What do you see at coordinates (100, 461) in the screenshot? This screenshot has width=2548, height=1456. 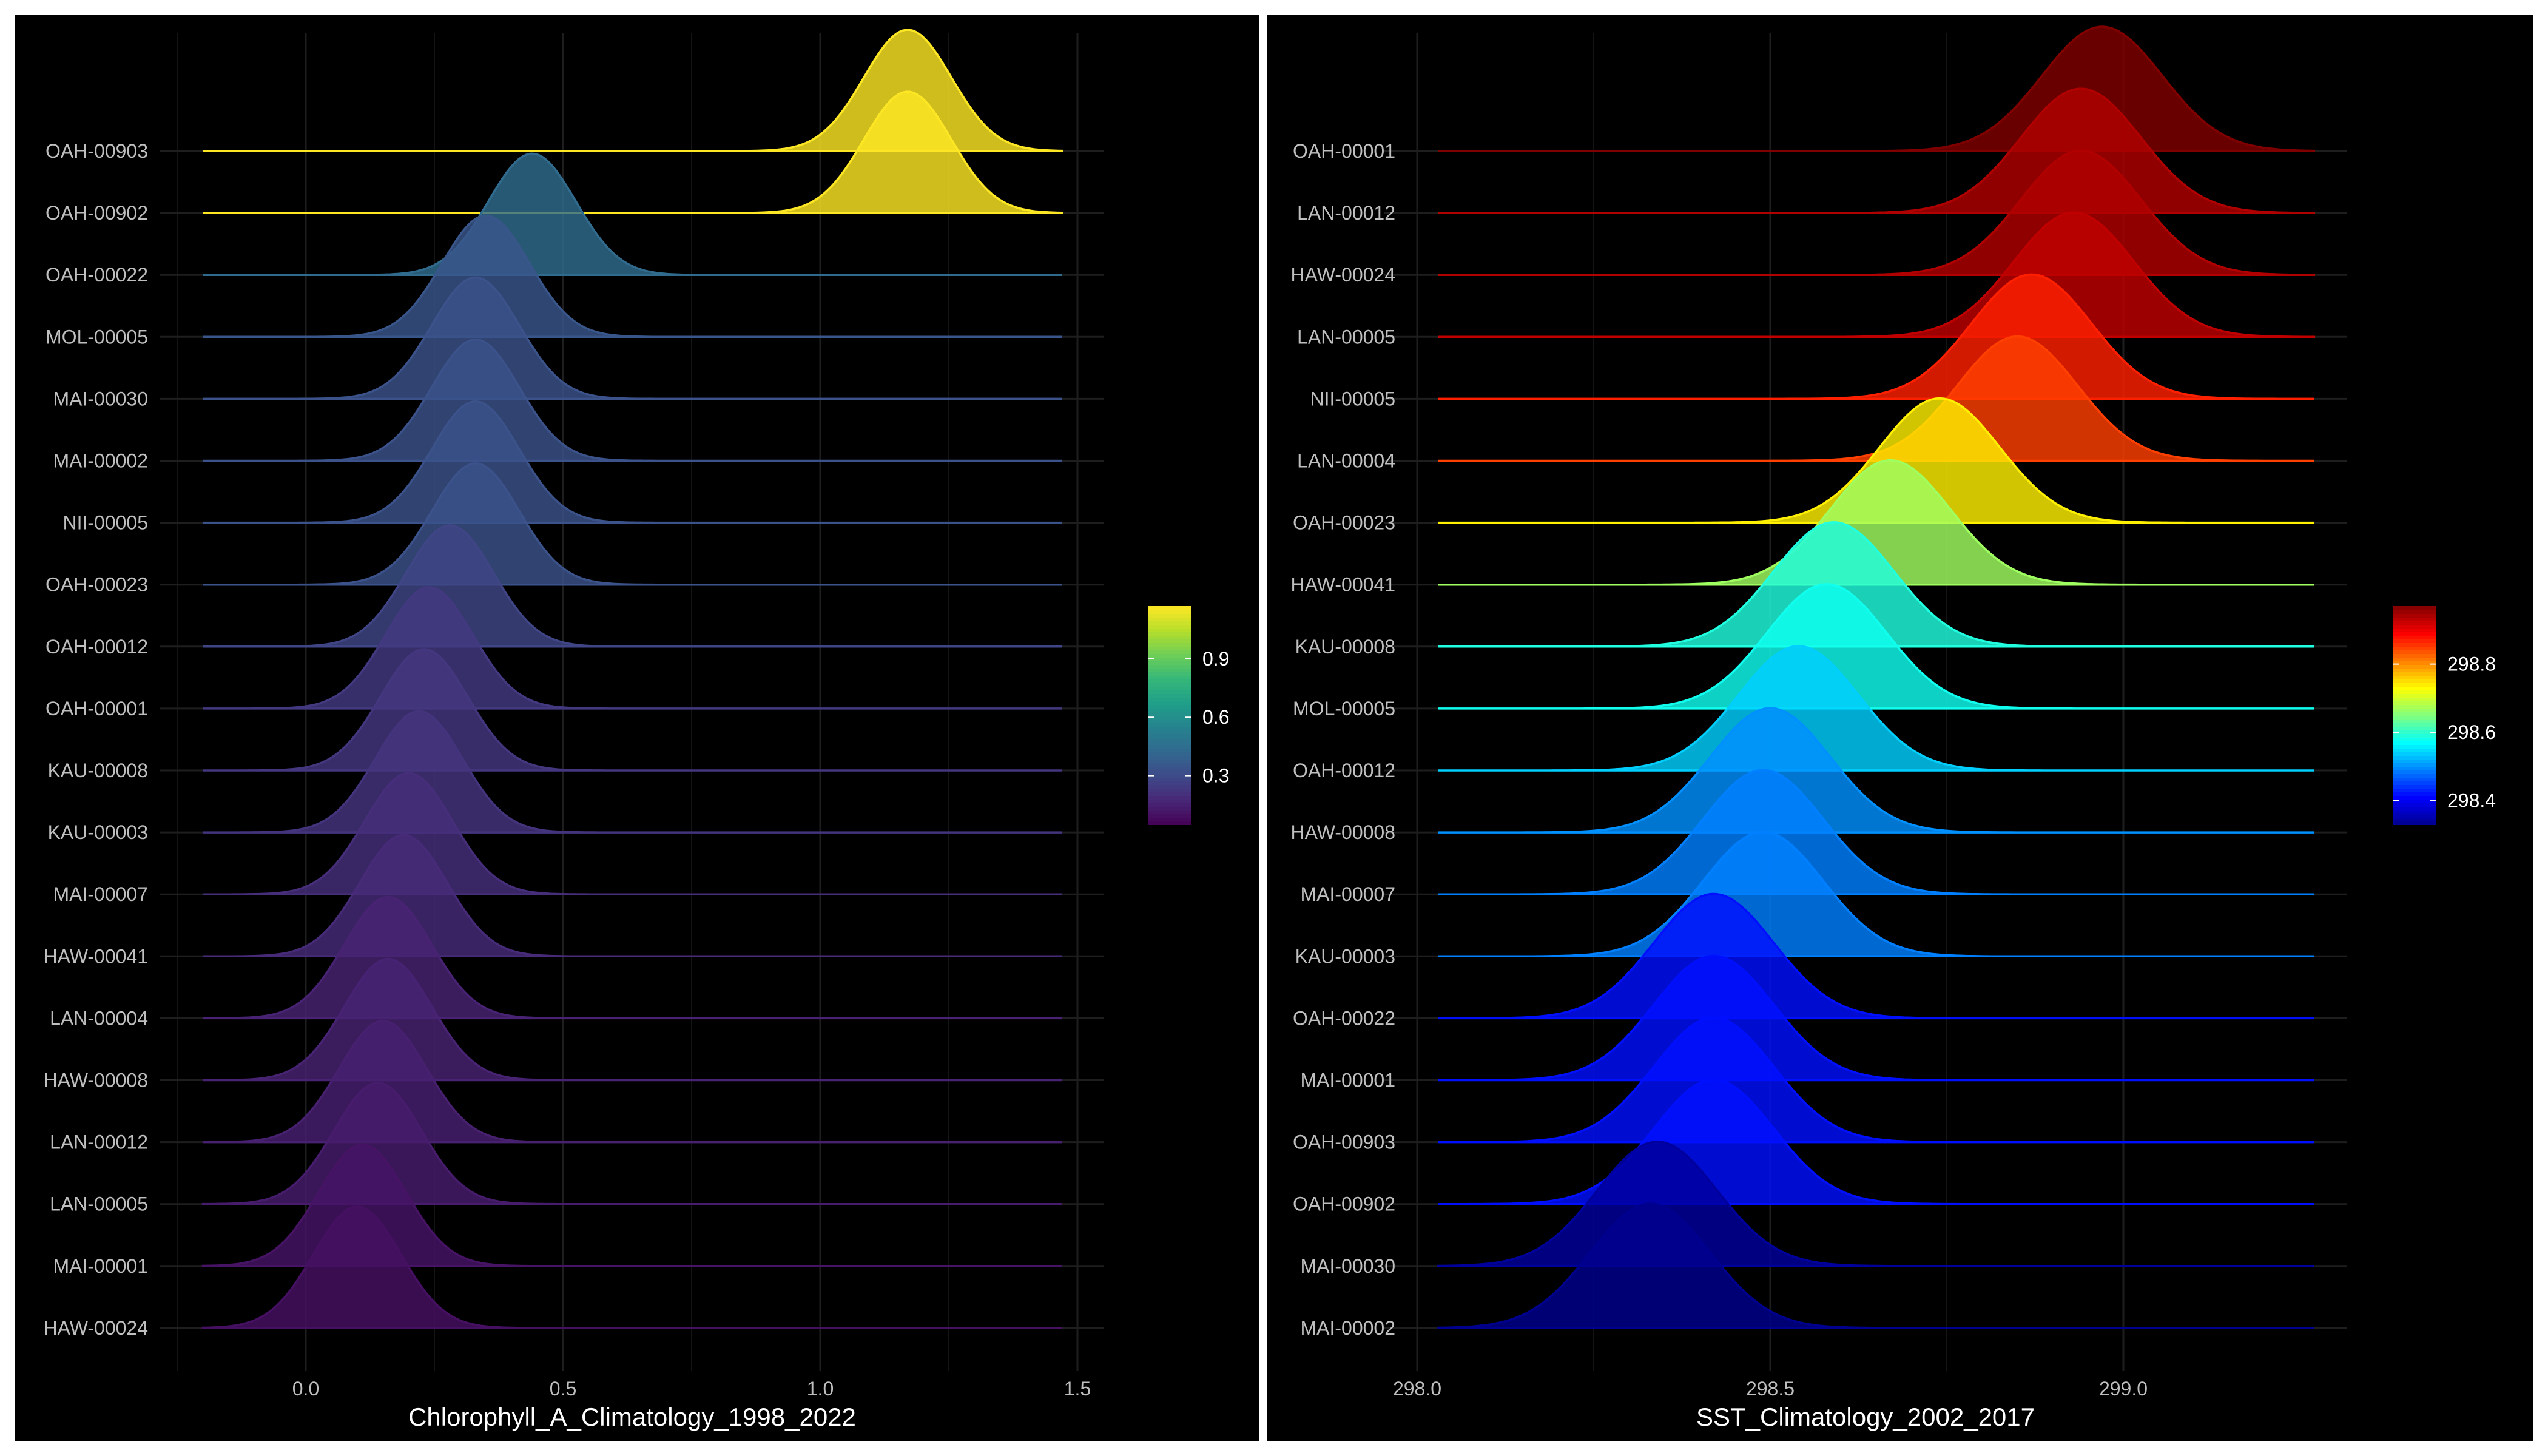 I see `y-tick-label: MAI-00002` at bounding box center [100, 461].